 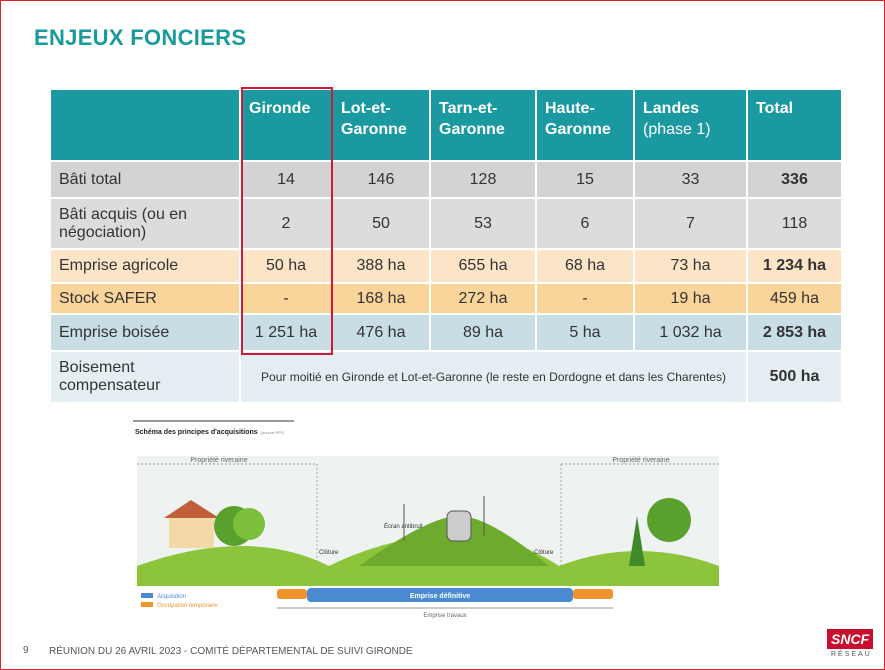 What do you see at coordinates (794, 298) in the screenshot?
I see `cell: 459 ha` at bounding box center [794, 298].